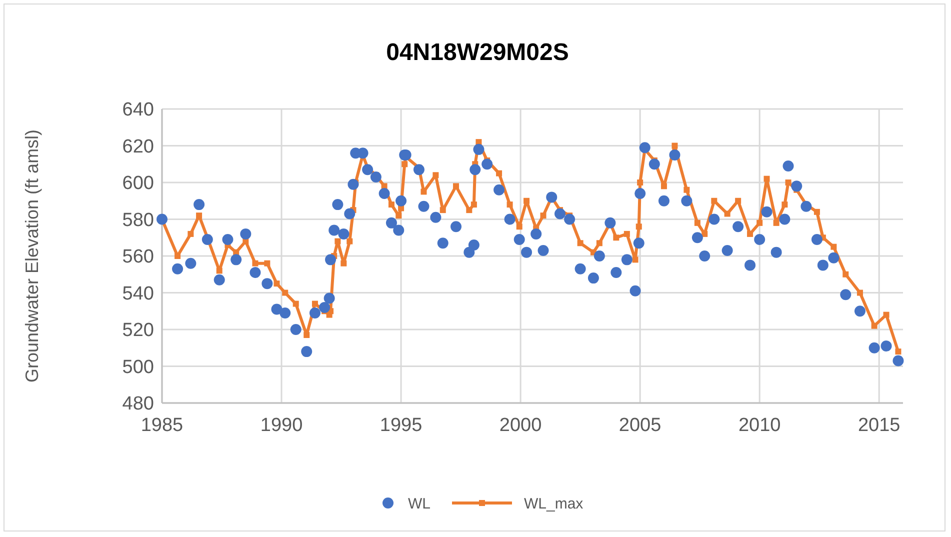 This screenshot has height=537, width=951. What do you see at coordinates (281, 425) in the screenshot?
I see `x-tick-label: 1990` at bounding box center [281, 425].